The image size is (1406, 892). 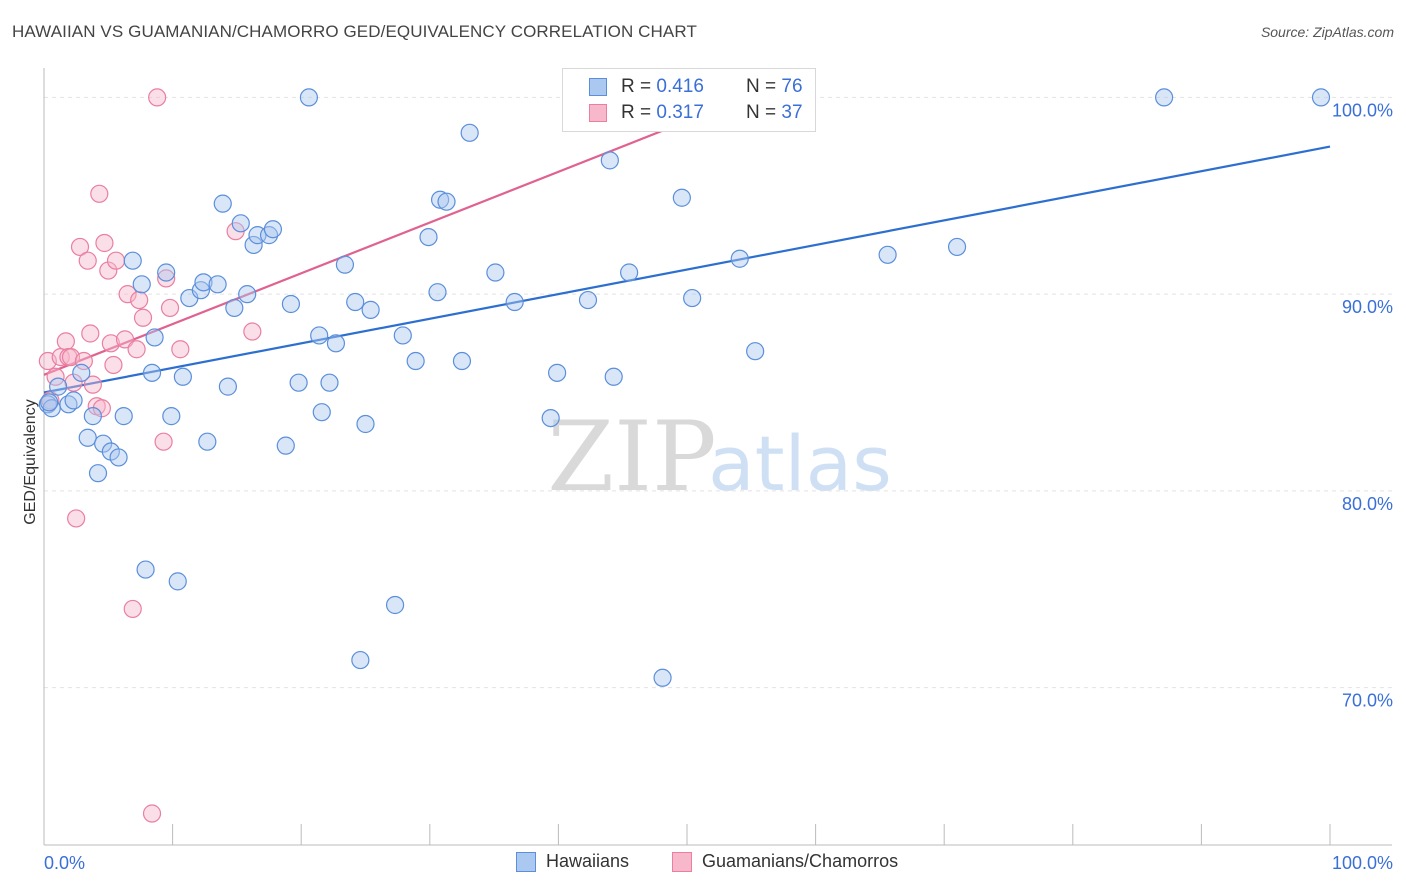 I want to click on bottom-swatch-hawaiians, so click(x=526, y=861).